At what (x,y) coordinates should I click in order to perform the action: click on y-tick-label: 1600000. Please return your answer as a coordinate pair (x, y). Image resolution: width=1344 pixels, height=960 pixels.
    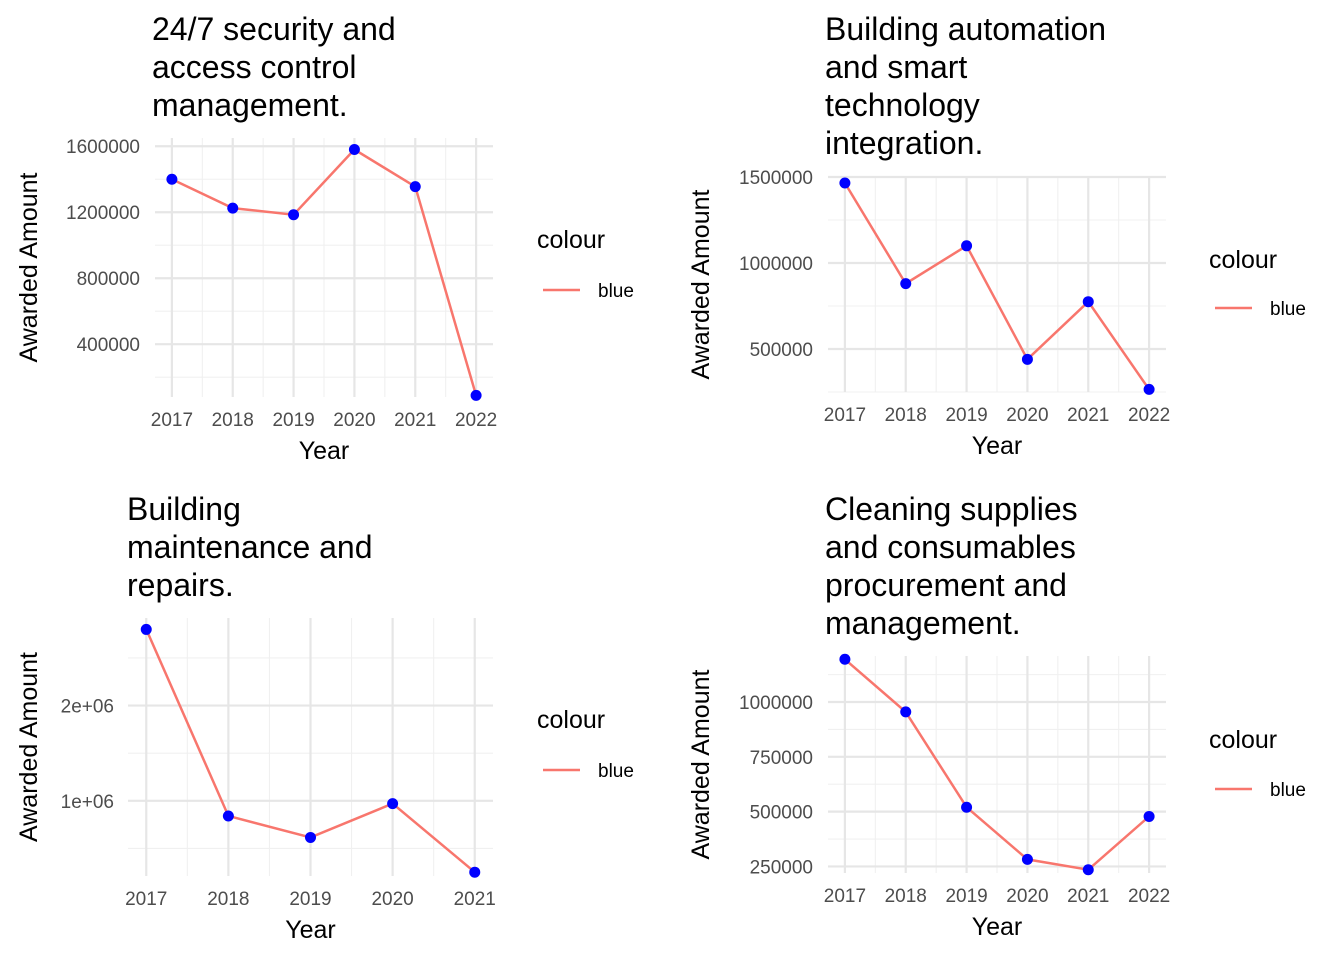
    Looking at the image, I should click on (103, 147).